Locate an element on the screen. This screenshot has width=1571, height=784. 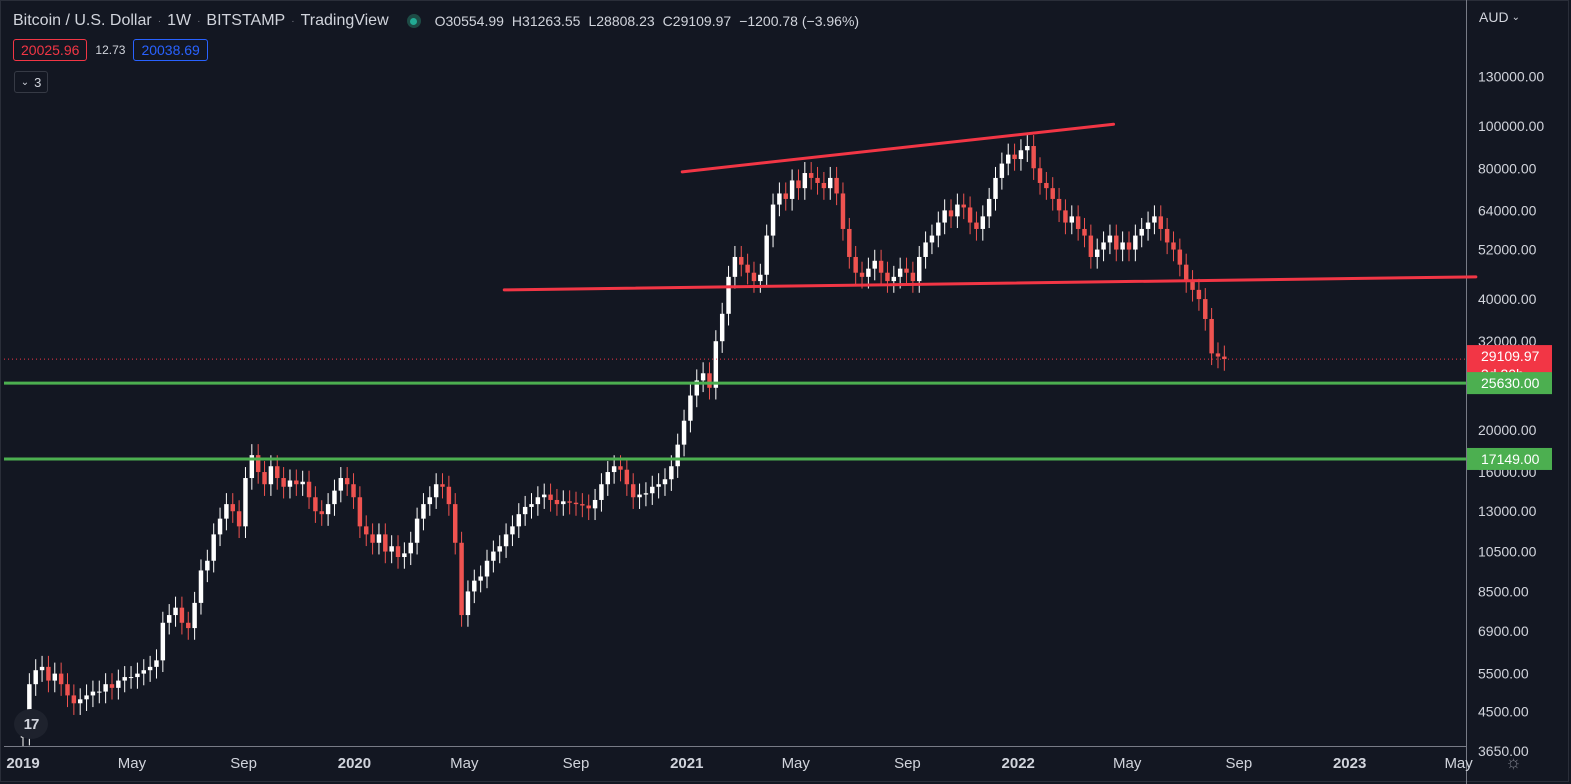
change-value: −1200.78 (−3.96%) is located at coordinates (799, 21).